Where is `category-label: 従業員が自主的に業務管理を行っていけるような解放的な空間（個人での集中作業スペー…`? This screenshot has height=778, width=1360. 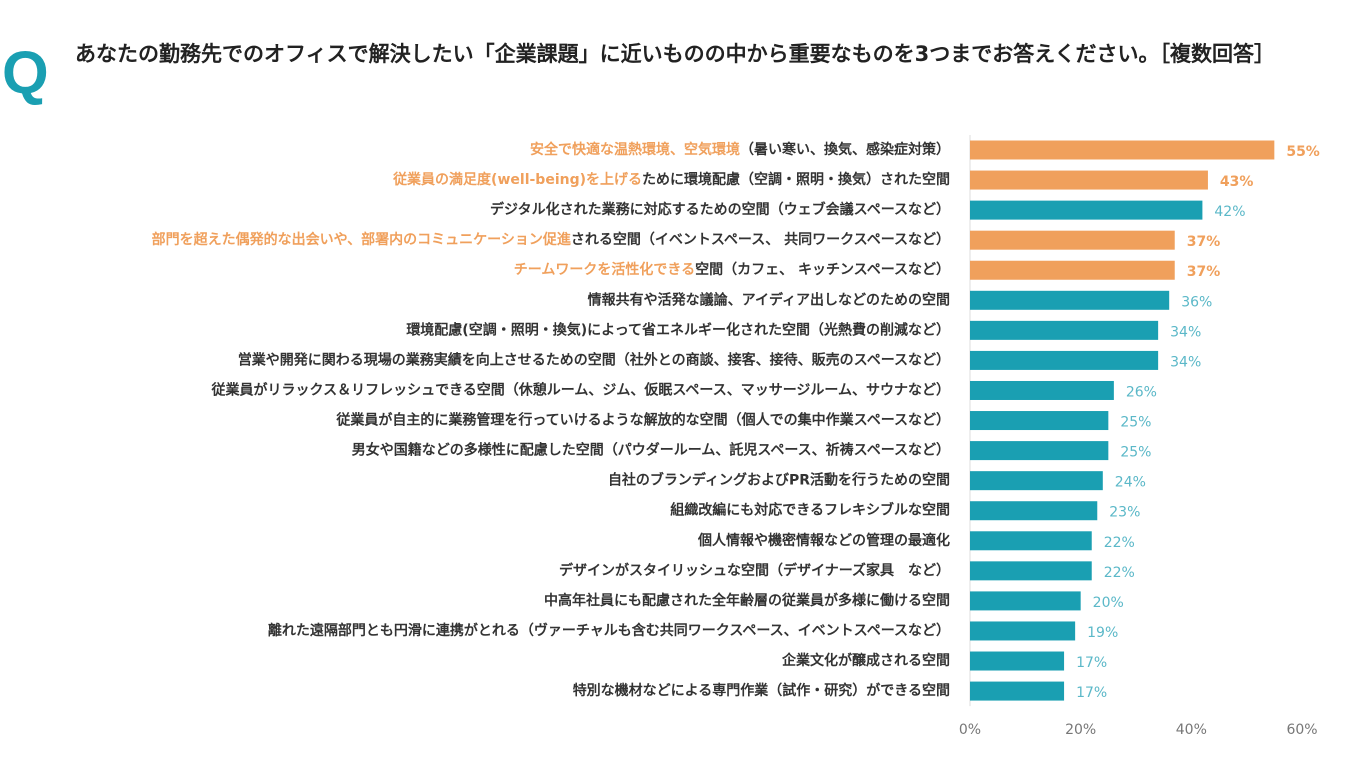
category-label: 従業員が自主的に業務管理を行っていけるような解放的な空間（個人での集中作業スペー… is located at coordinates (642, 420).